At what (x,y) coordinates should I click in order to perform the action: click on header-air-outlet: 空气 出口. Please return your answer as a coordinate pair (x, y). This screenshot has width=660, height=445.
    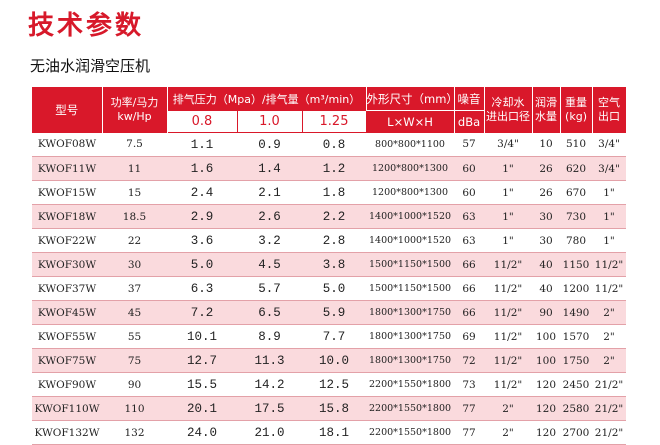
    Looking at the image, I should click on (609, 110).